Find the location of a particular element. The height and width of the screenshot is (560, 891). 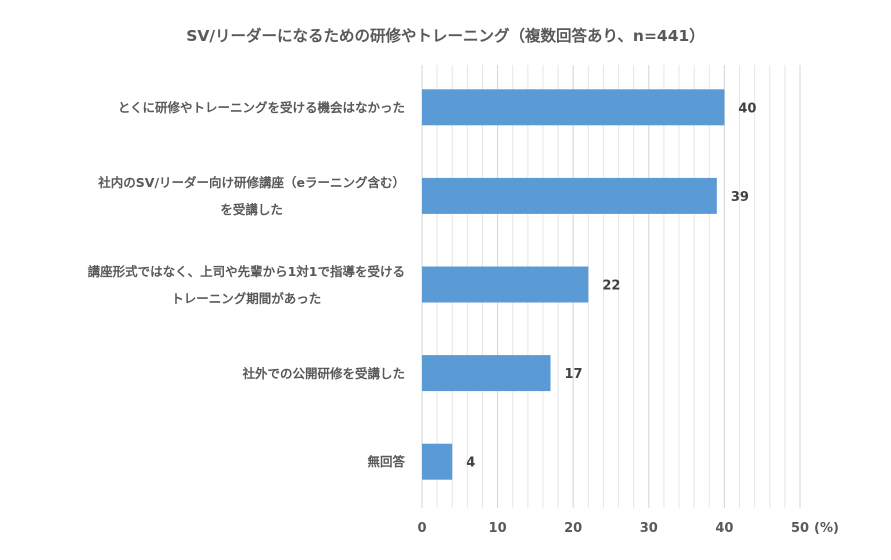

data-label: 40 is located at coordinates (747, 108).